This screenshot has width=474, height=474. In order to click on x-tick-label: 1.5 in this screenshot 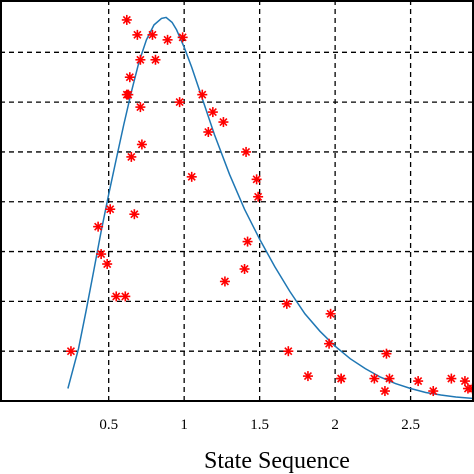, I will do `click(259, 425)`.